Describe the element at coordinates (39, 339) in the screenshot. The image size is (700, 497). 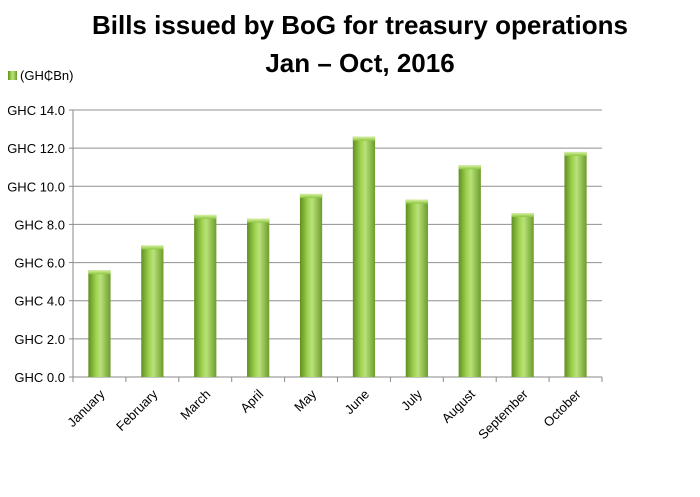
I see `y-tick-label: GHC 2.0` at that location.